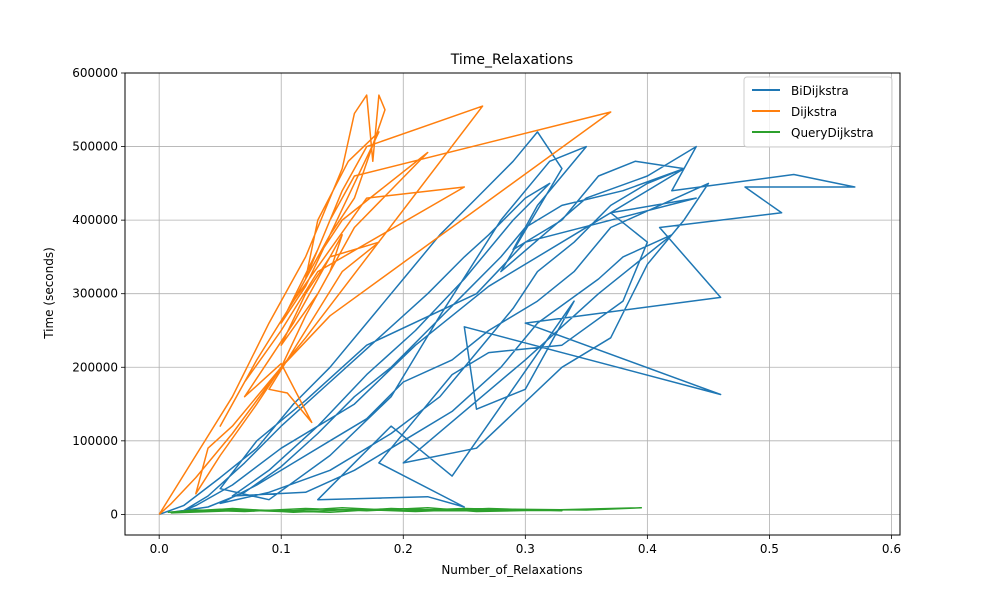  Describe the element at coordinates (891, 549) in the screenshot. I see `x-tick-label: 0.6` at that location.